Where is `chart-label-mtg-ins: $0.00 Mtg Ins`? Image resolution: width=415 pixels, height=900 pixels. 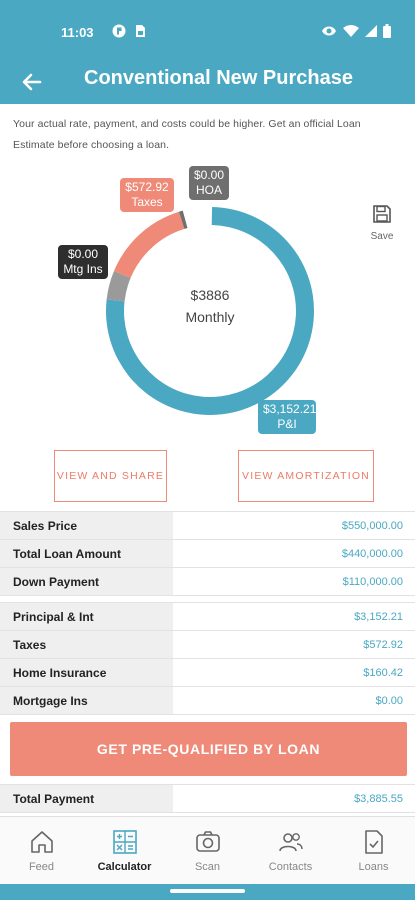 chart-label-mtg-ins: $0.00 Mtg Ins is located at coordinates (83, 262).